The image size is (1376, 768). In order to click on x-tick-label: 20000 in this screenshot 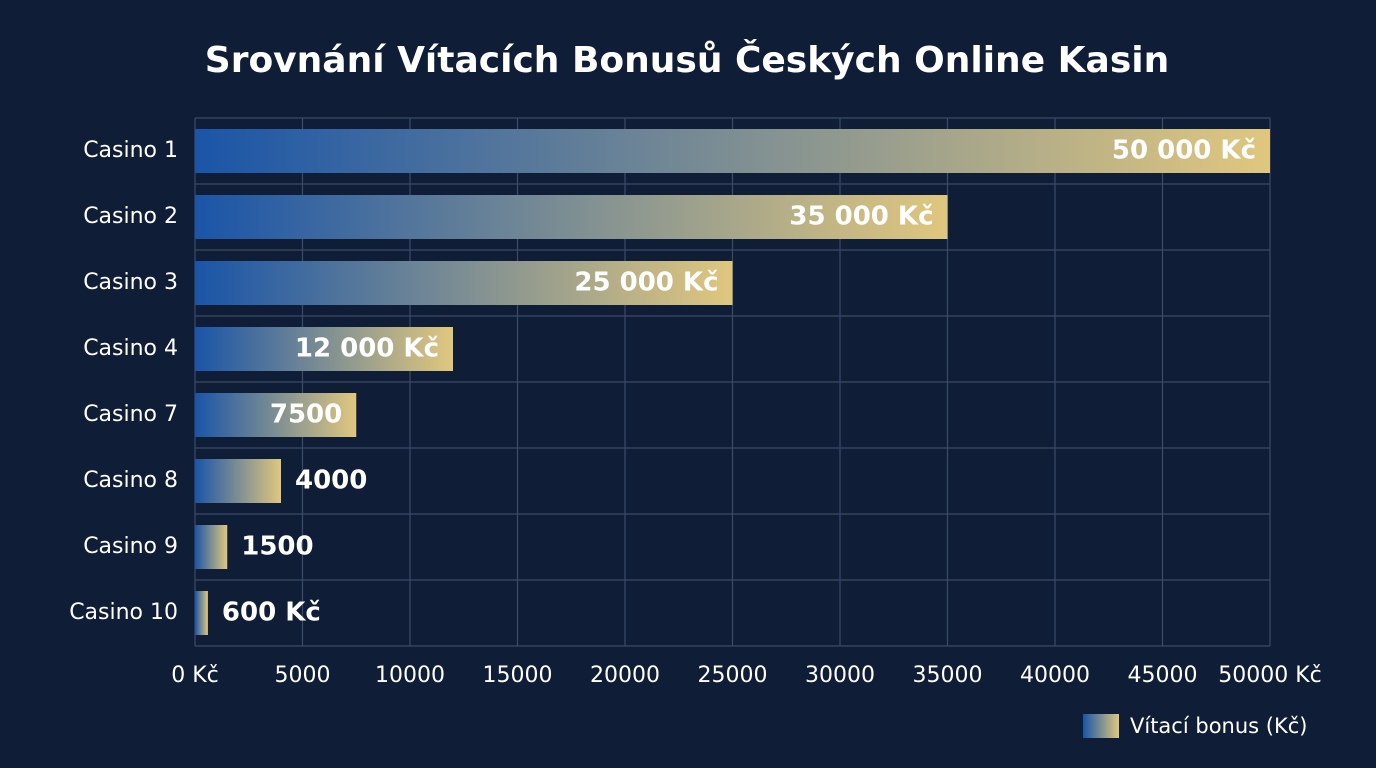, I will do `click(625, 675)`.